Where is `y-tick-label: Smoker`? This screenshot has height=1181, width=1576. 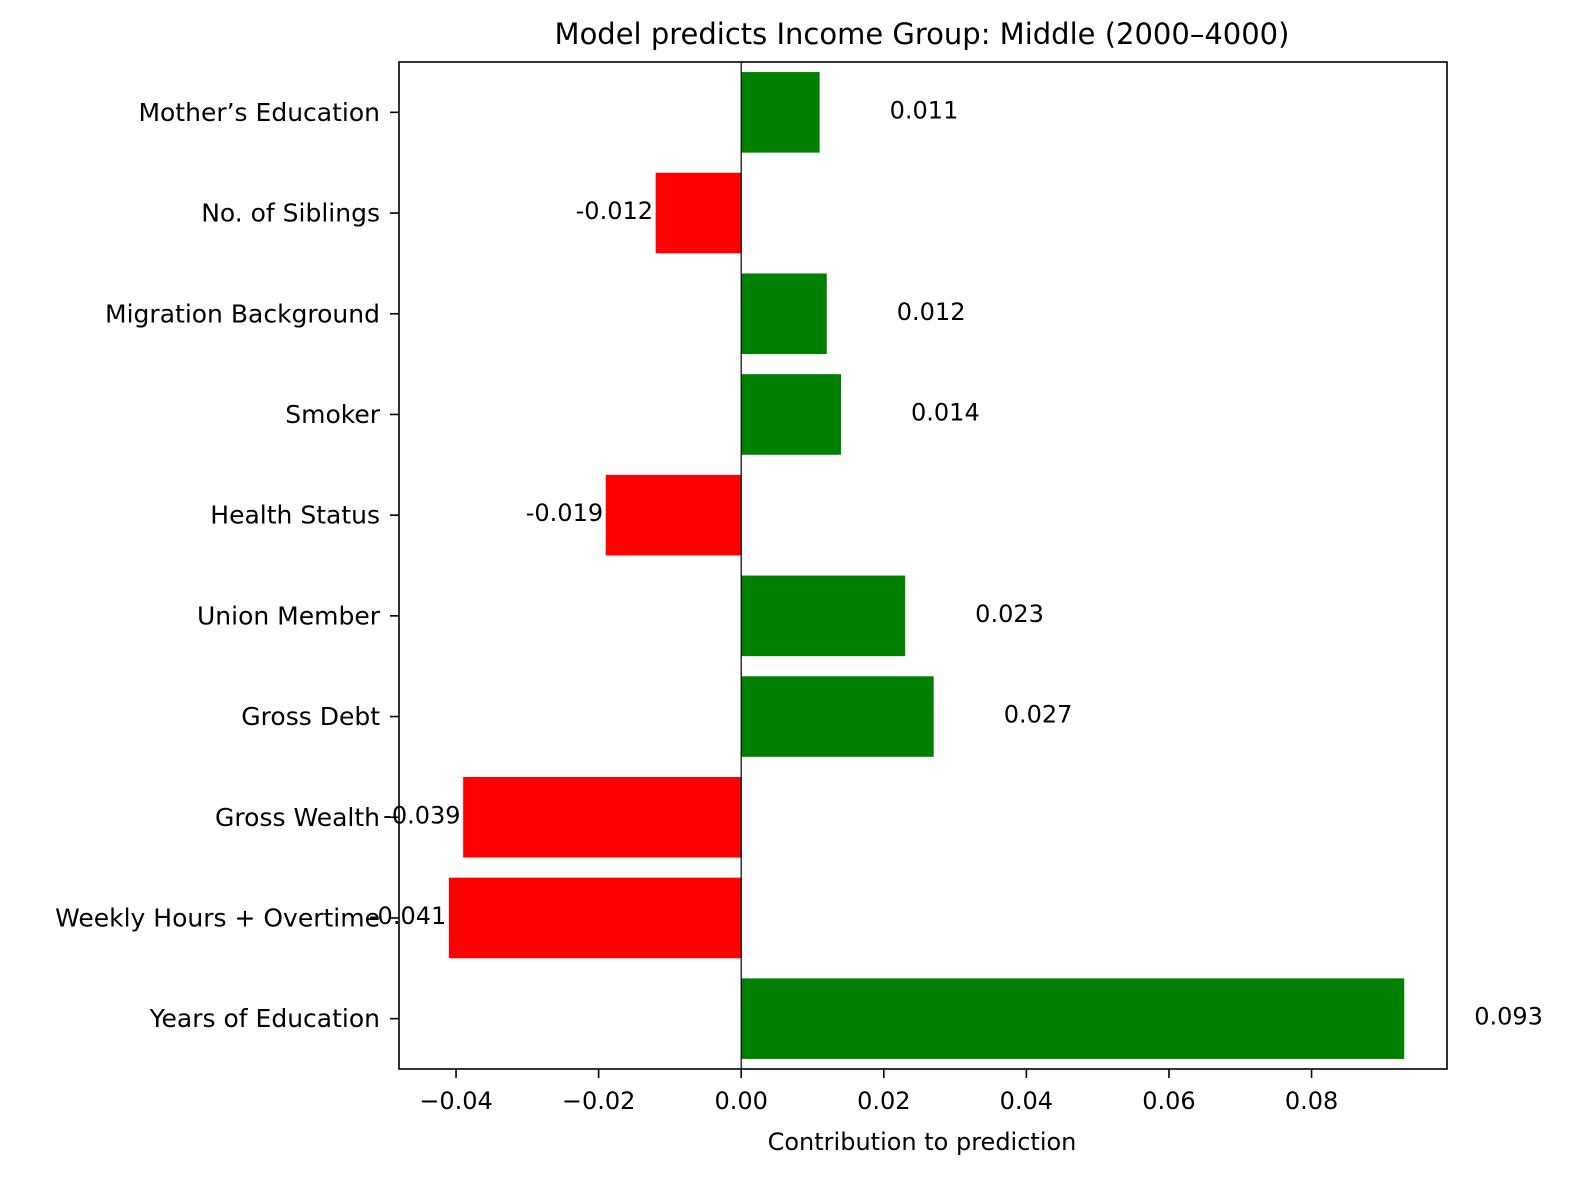 y-tick-label: Smoker is located at coordinates (332, 414).